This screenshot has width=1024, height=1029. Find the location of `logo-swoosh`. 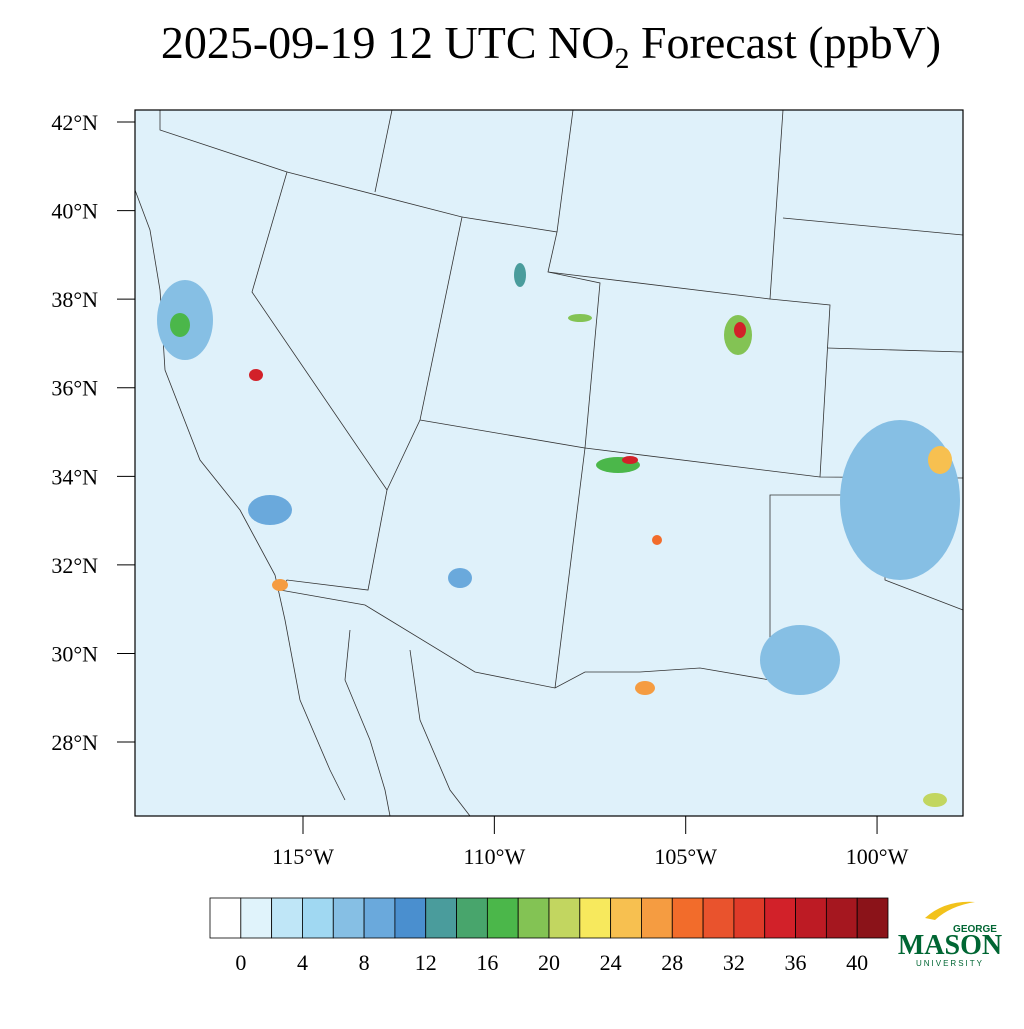

logo-swoosh is located at coordinates (950, 910).